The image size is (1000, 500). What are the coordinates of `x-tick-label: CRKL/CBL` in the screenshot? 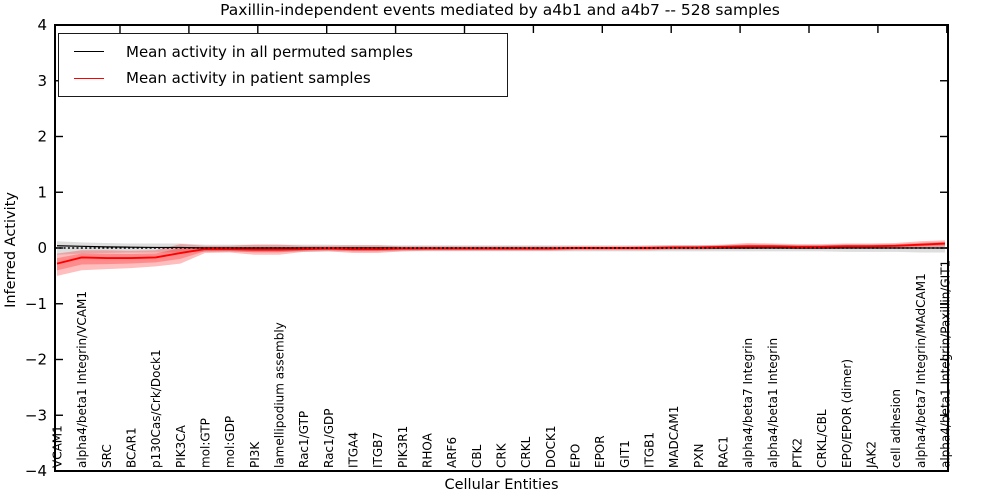 It's located at (822, 438).